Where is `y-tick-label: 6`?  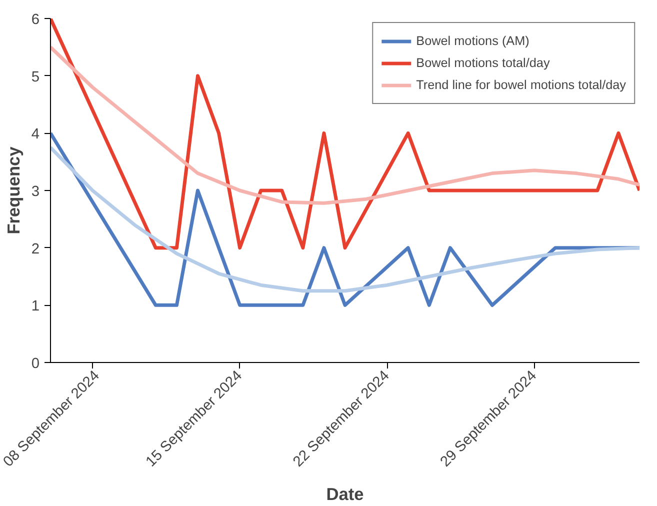
y-tick-label: 6 is located at coordinates (35, 20).